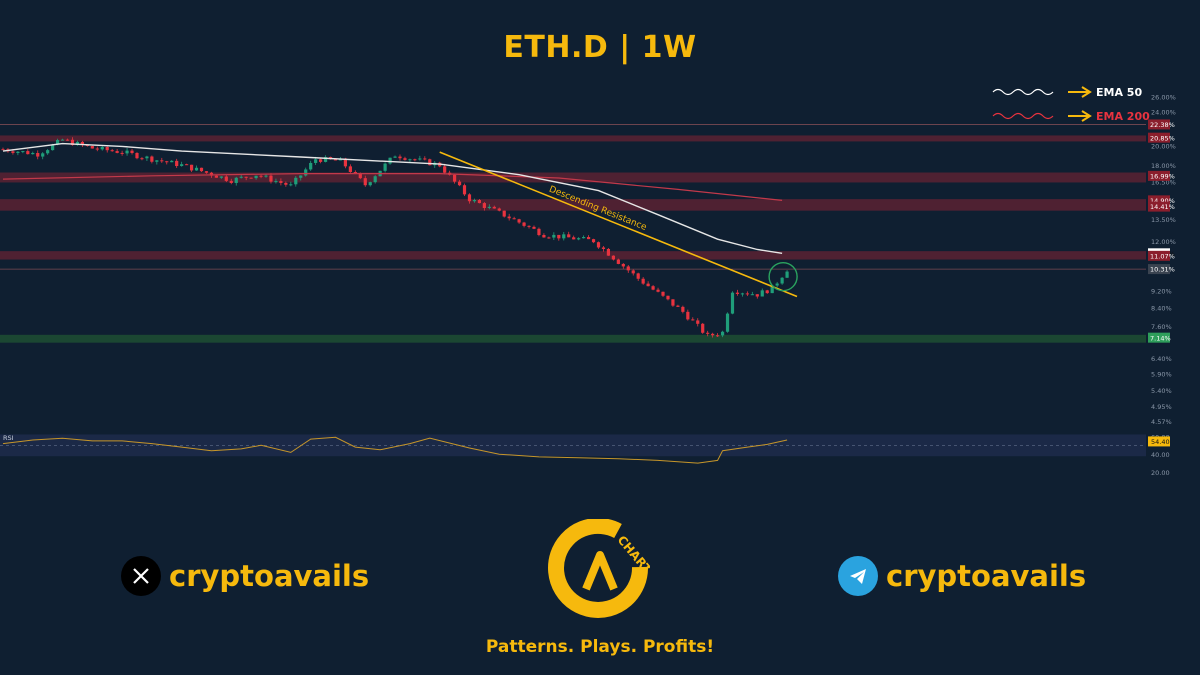 The width and height of the screenshot is (1200, 675). What do you see at coordinates (141, 576) in the screenshot?
I see `x-logo-icon` at bounding box center [141, 576].